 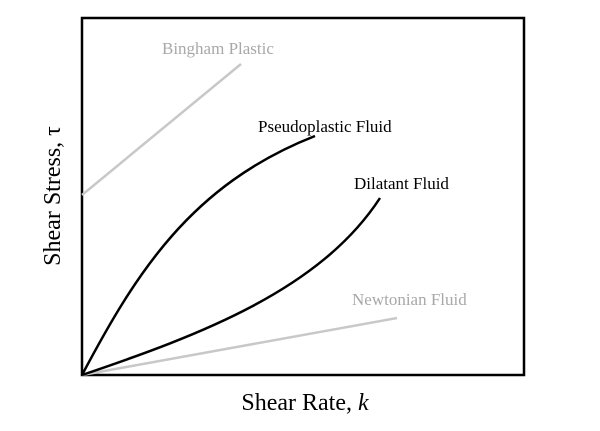 What do you see at coordinates (409, 299) in the screenshot?
I see `curve-label: Newtonian Fluid` at bounding box center [409, 299].